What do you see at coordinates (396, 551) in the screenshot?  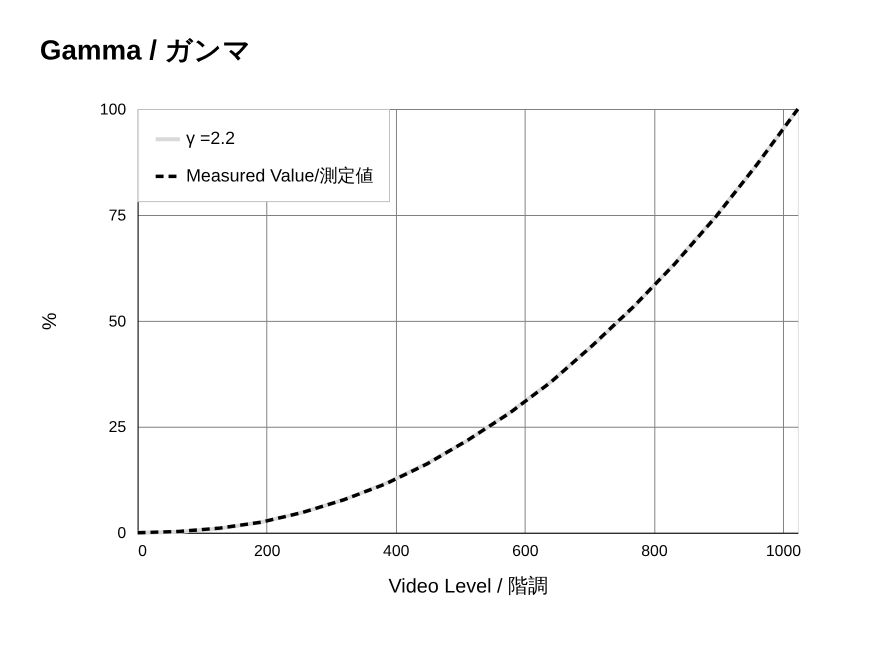 I see `x-tick-label: 400` at bounding box center [396, 551].